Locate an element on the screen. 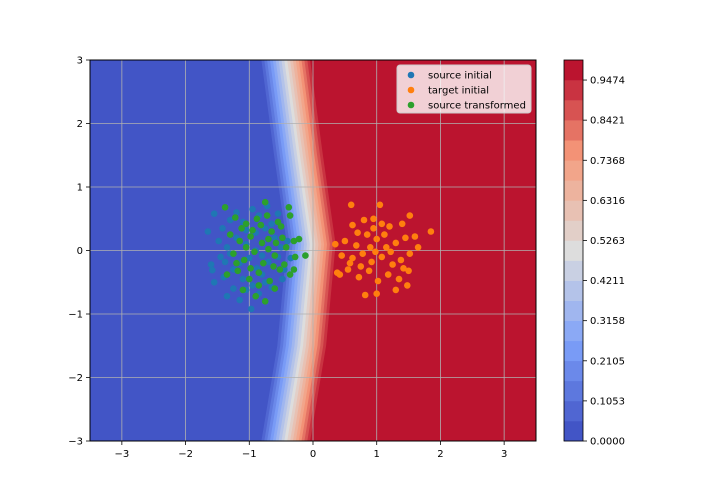 Image resolution: width=720 pixels, height=504 pixels. y-tick-label: 0 is located at coordinates (80, 251).